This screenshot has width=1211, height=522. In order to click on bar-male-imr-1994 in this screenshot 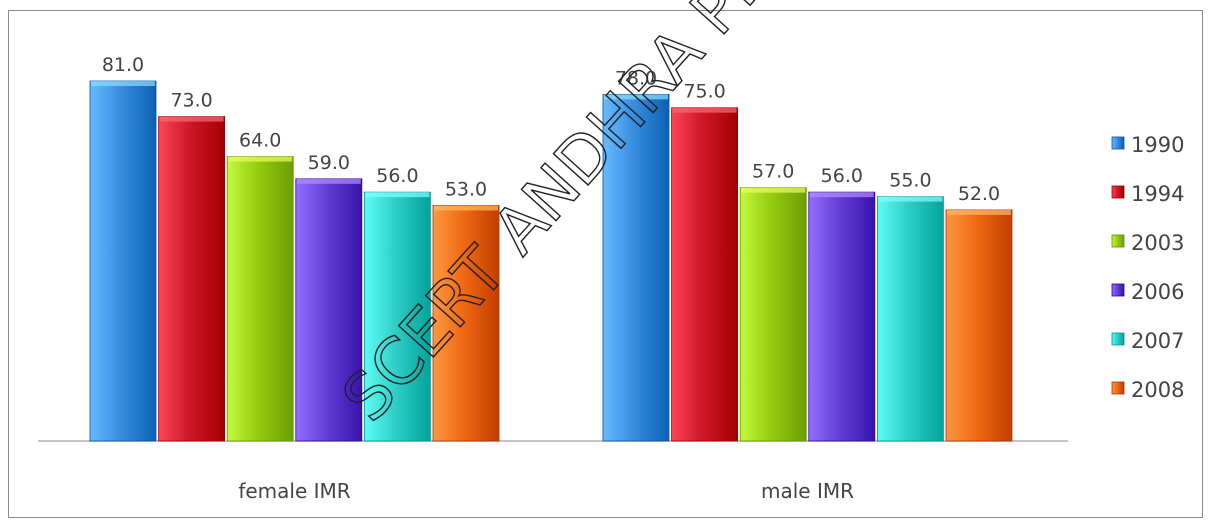, I will do `click(704, 274)`.